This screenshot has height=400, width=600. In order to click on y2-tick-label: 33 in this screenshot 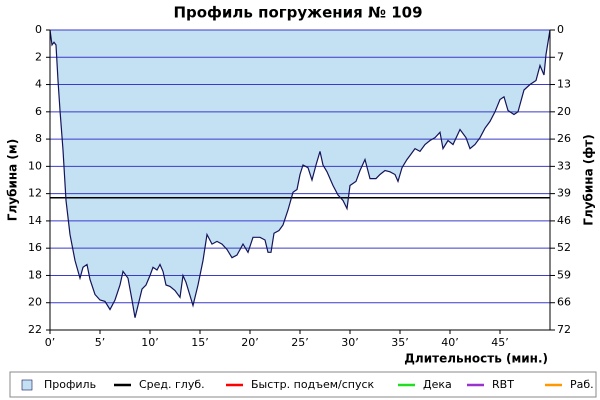, I will do `click(564, 165)`.